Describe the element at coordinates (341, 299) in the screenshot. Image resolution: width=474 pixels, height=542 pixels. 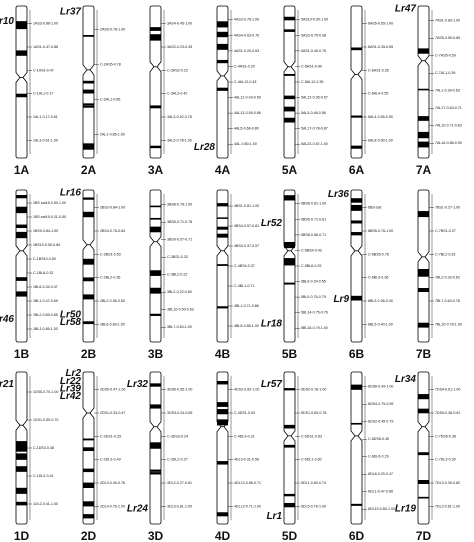
I see `gene-label: Lr9` at that location.